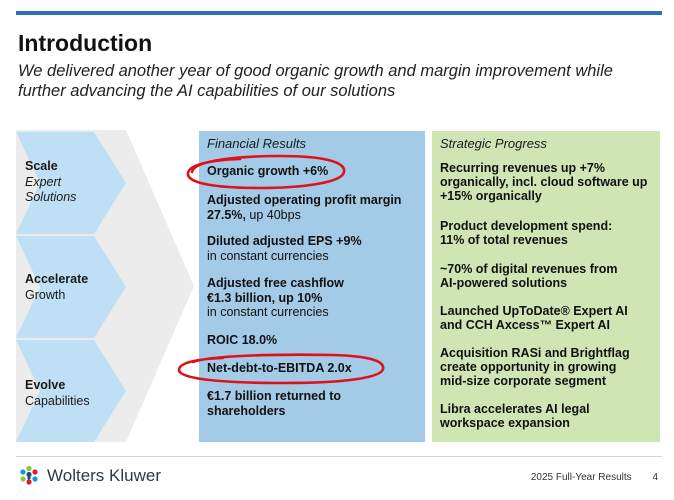  What do you see at coordinates (268, 312) in the screenshot?
I see `fin-item-free-cashflow-normal: in constant currencies` at bounding box center [268, 312].